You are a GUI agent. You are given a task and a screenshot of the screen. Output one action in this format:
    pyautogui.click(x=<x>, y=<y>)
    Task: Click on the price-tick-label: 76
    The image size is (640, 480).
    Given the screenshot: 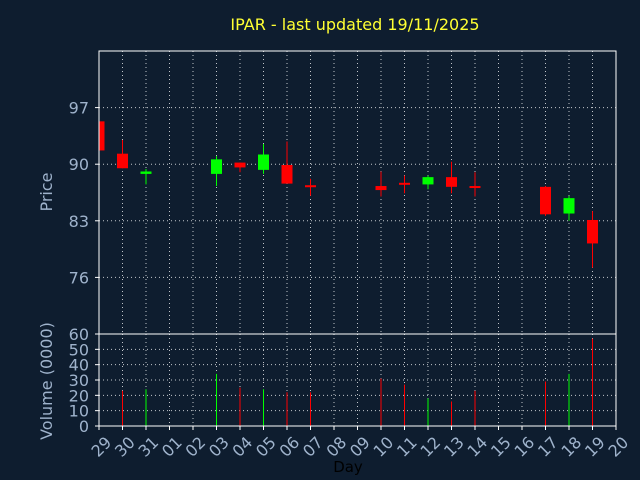 What is the action you would take?
    pyautogui.click(x=79, y=277)
    